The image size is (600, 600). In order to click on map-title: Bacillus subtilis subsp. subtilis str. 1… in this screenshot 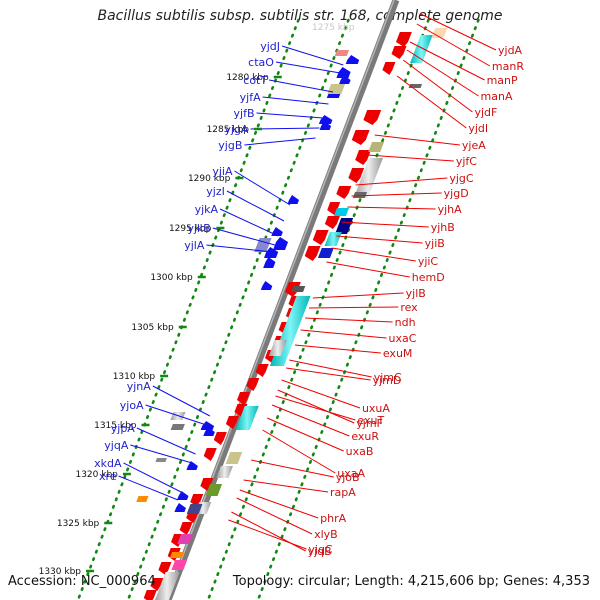, I will do `click(300, 16)`.